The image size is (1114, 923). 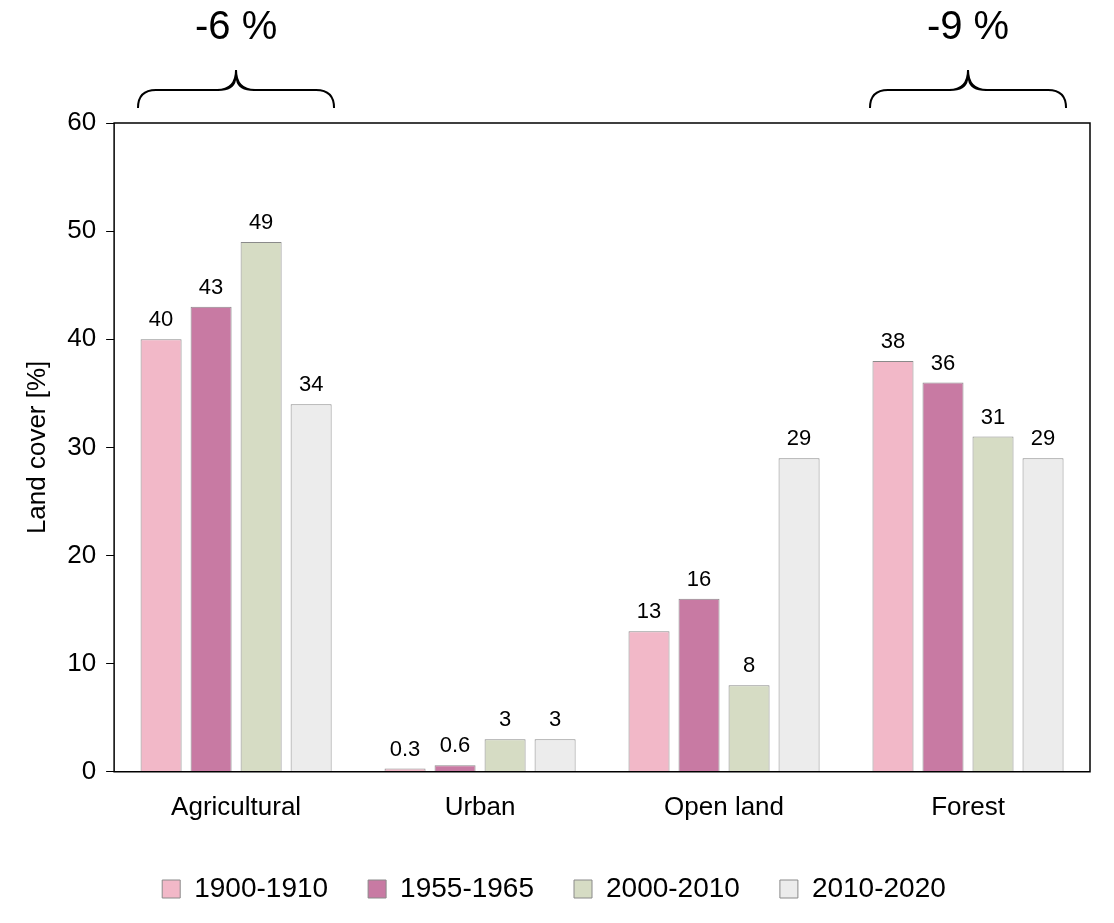 What do you see at coordinates (673, 887) in the screenshot?
I see `legend-label: 2000-2010` at bounding box center [673, 887].